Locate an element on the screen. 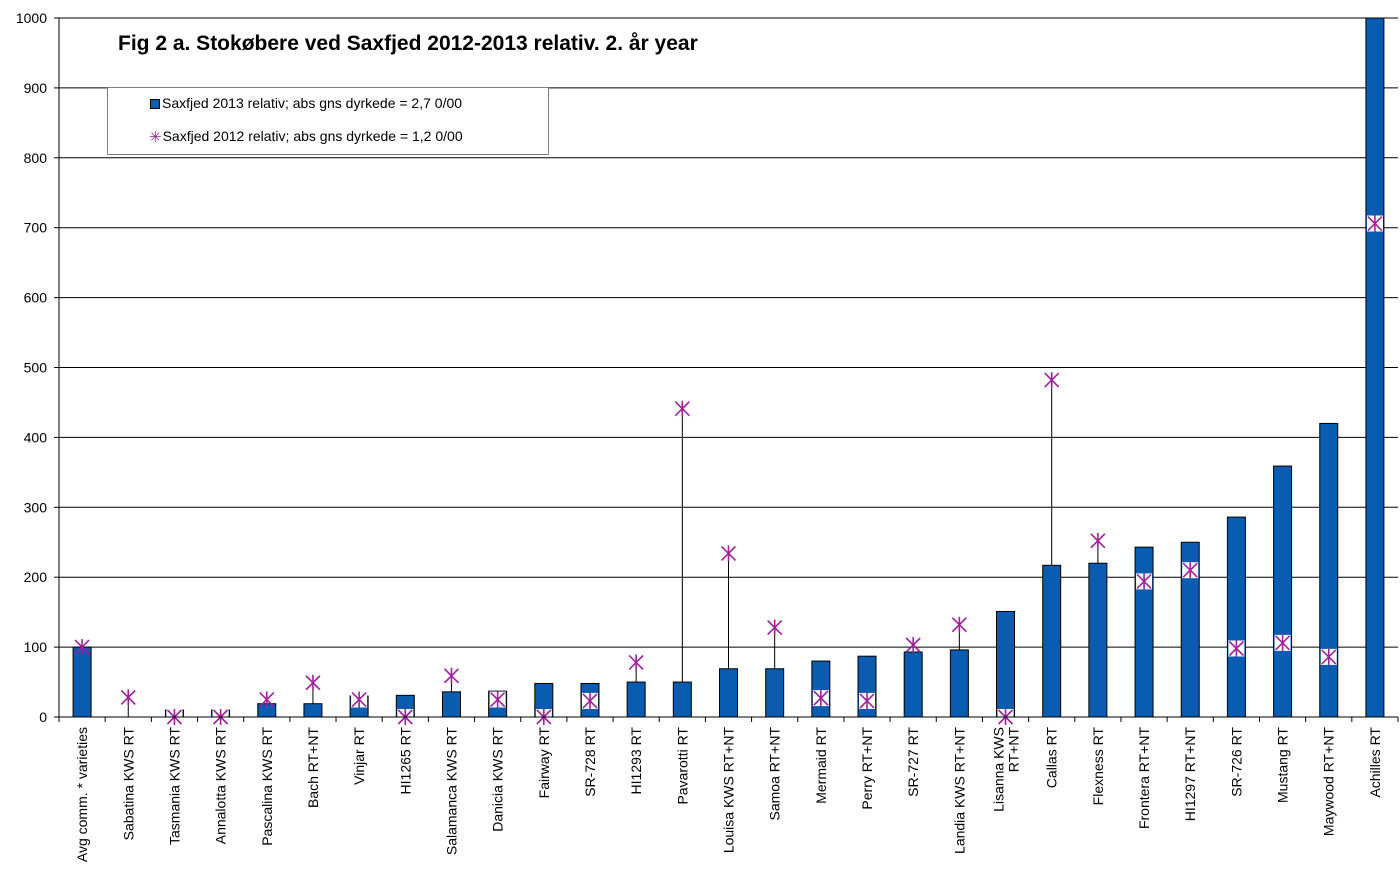  x-tick-label: Sabatina KWS RT is located at coordinates (128, 784).